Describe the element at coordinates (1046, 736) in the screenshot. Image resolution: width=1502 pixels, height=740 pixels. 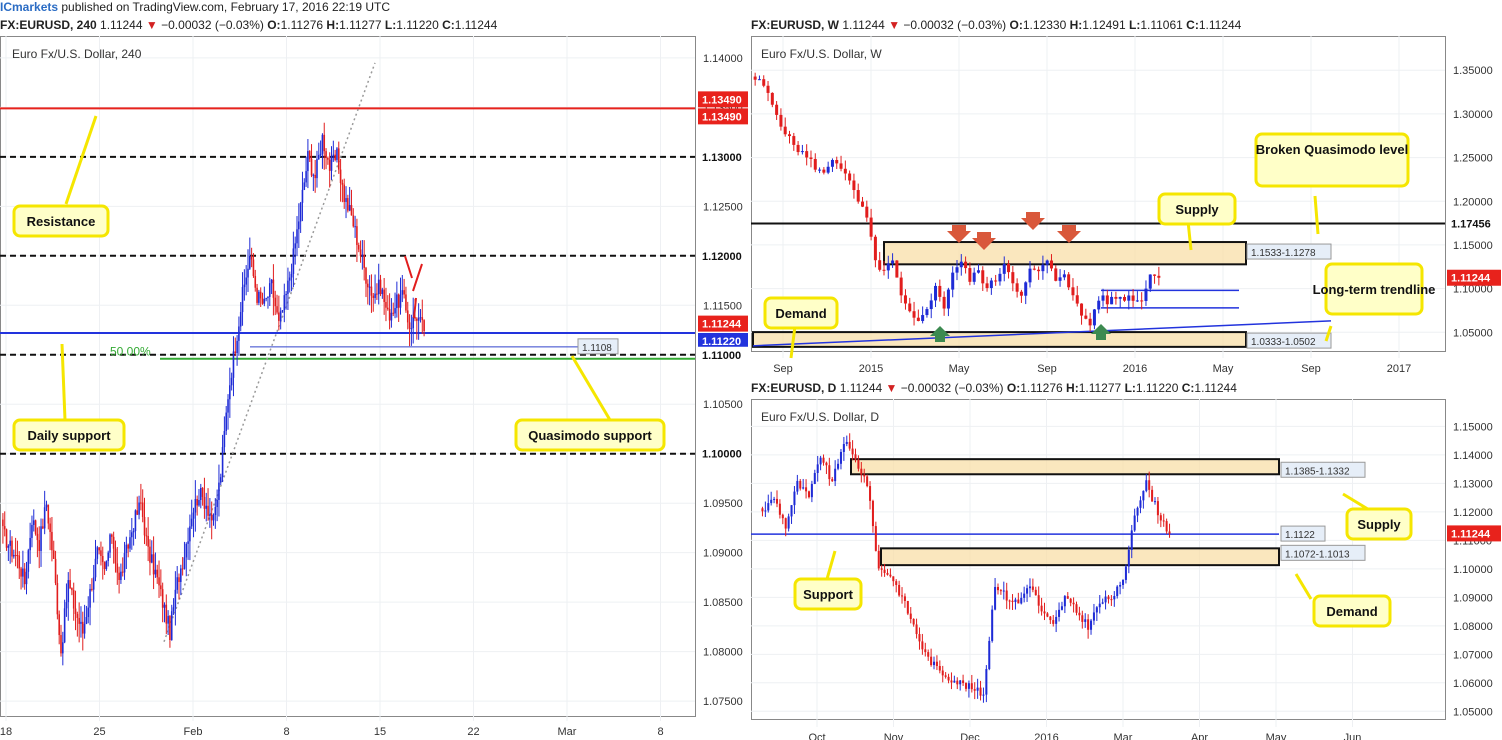
I see `d-x-tick: 2016` at that location.